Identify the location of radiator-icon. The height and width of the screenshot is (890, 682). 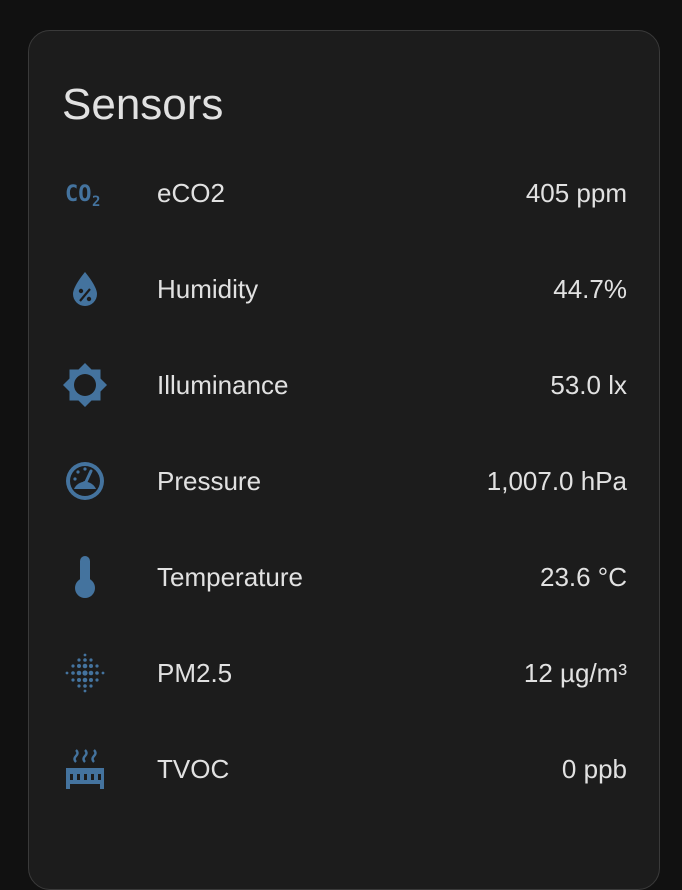
(85, 769).